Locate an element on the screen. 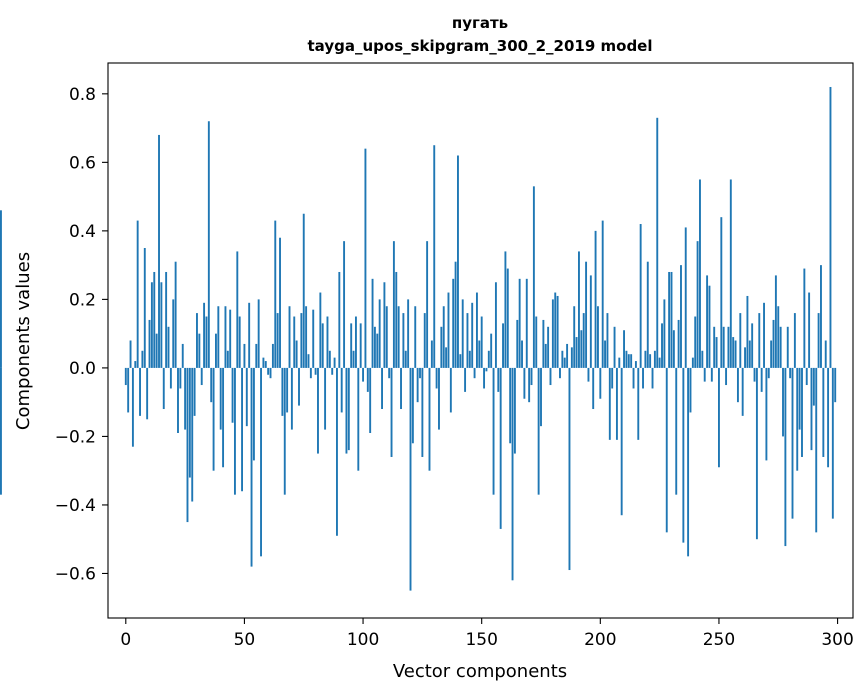 Image resolution: width=867 pixels, height=700 pixels. y-tick-label: 0.6 is located at coordinates (82, 163).